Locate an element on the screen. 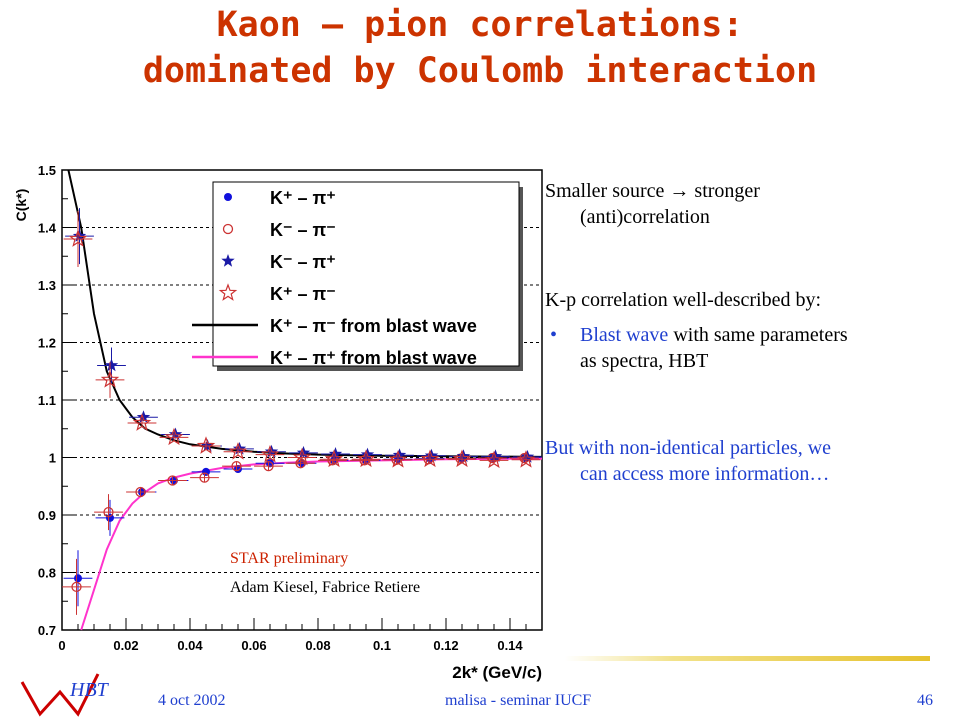 The image size is (960, 720). x-axis-ticks: 0 0.02 0.04 0.06 0.08 0.1 0.12 0.14 is located at coordinates (300, 635).